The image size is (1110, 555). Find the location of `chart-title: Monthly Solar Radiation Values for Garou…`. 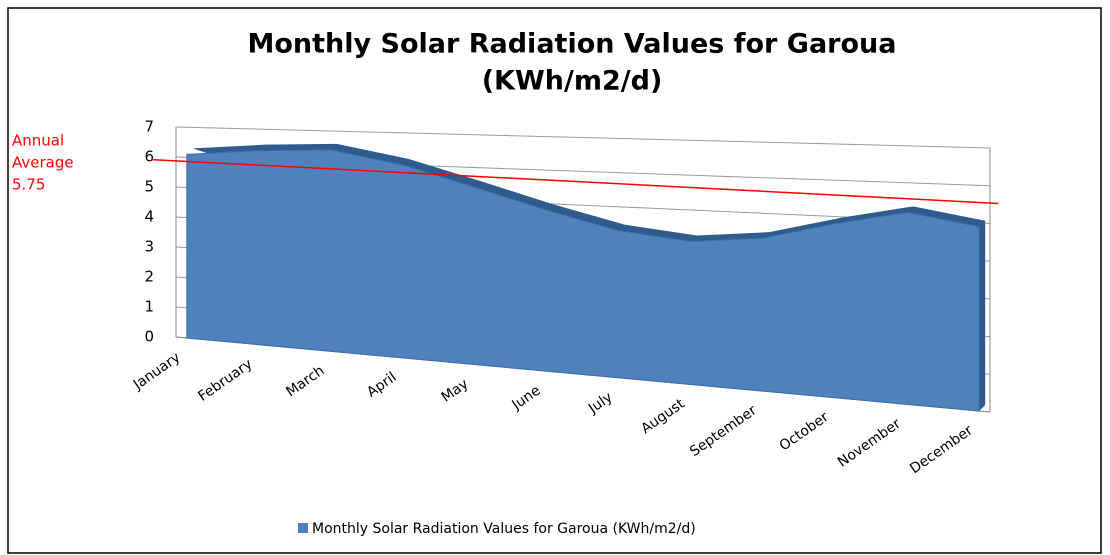

chart-title: Monthly Solar Radiation Values for Garou… is located at coordinates (572, 44).